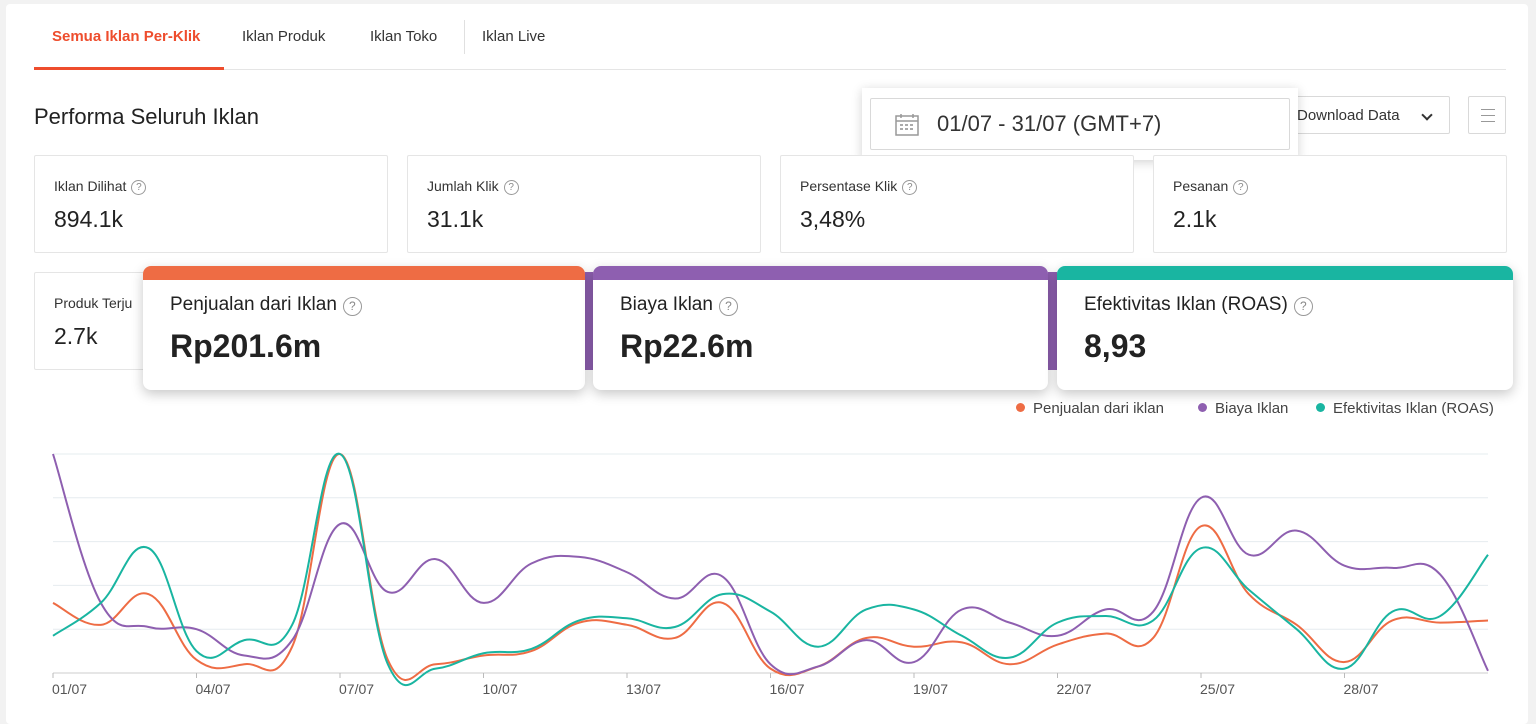 Image resolution: width=1536 pixels, height=724 pixels. What do you see at coordinates (463, 186) in the screenshot?
I see `metric-label: Jumlah Klik` at bounding box center [463, 186].